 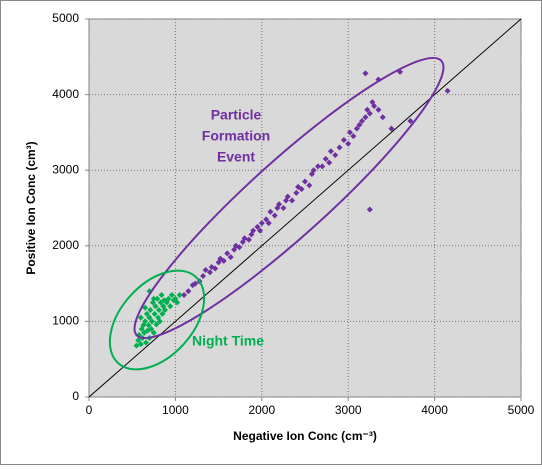 I want to click on x-tick-label: 5000, so click(x=521, y=410).